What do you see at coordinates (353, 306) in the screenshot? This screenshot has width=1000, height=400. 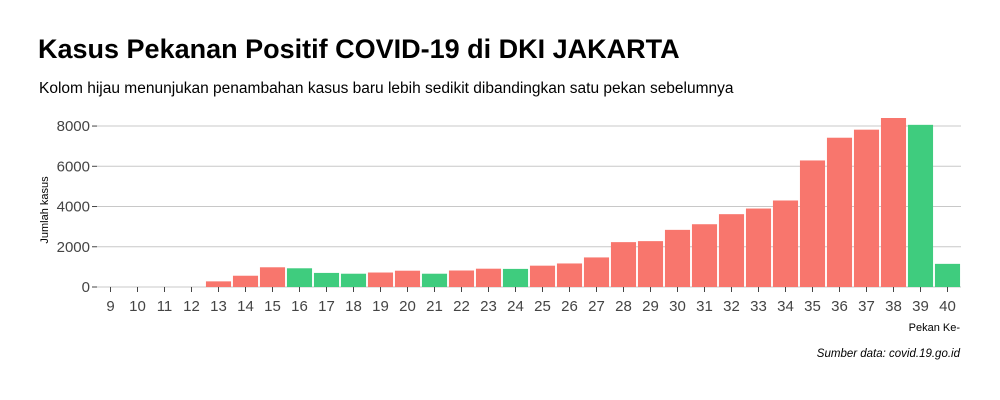 I see `x-tick-label: 18` at bounding box center [353, 306].